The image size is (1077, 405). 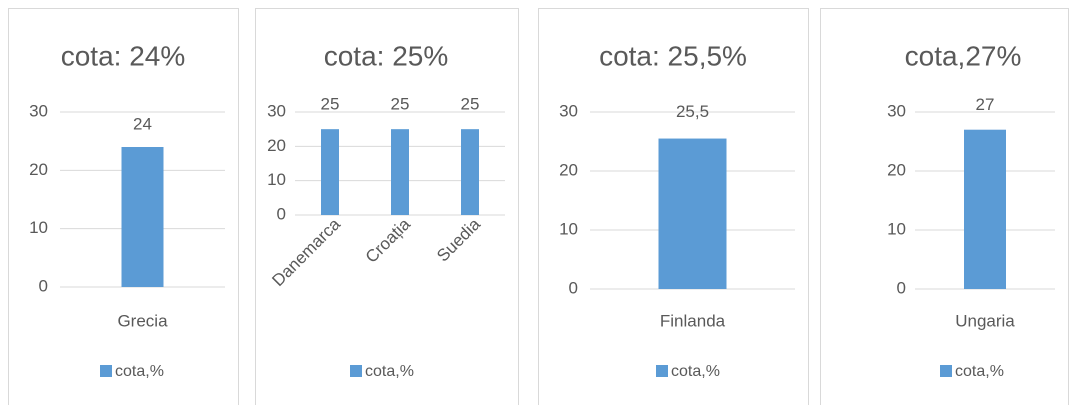 I want to click on chart-title: cota: 24%, so click(x=123, y=55).